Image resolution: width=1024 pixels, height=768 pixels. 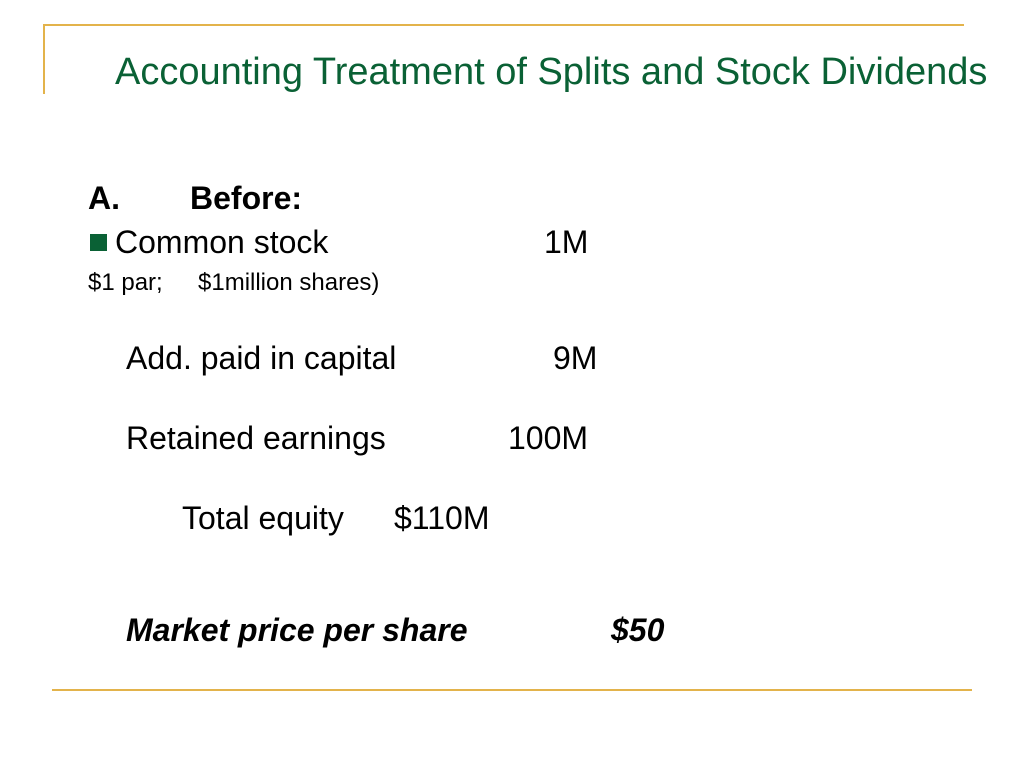 I want to click on left-rule, so click(x=44, y=59).